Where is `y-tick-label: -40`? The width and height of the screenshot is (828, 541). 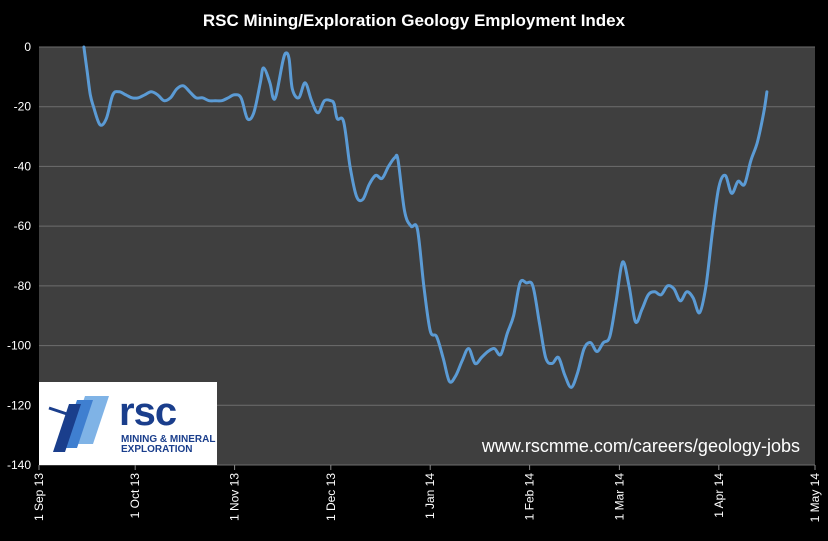 y-tick-label: -40 is located at coordinates (23, 166).